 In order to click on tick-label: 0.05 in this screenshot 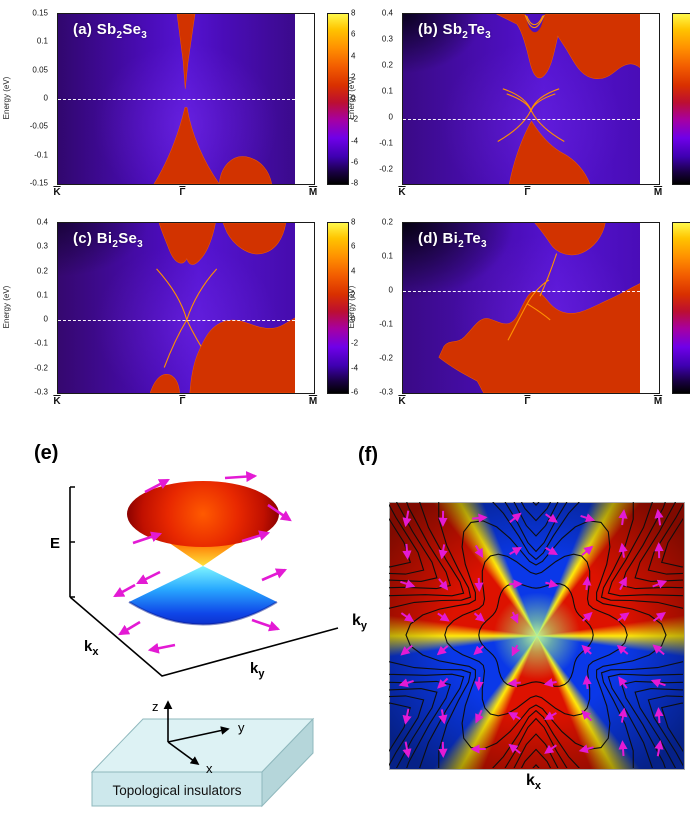, I will do `click(40, 70)`.